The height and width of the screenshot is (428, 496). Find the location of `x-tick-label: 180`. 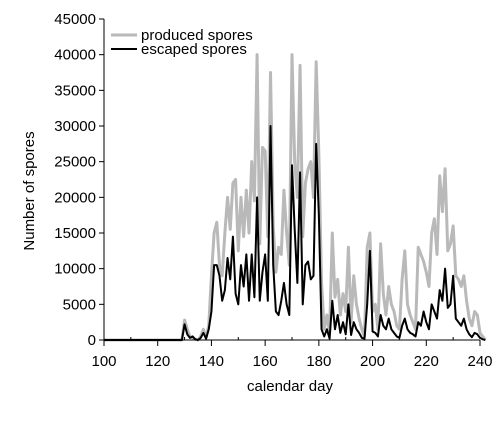

x-tick-label: 180 is located at coordinates (318, 361).